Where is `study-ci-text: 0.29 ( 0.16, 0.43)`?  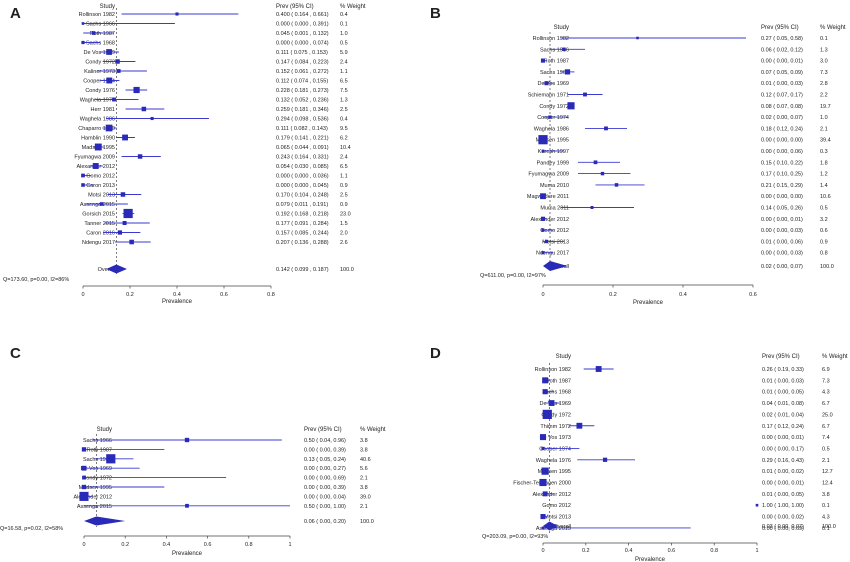 study-ci-text: 0.29 ( 0.16, 0.43) is located at coordinates (783, 461).